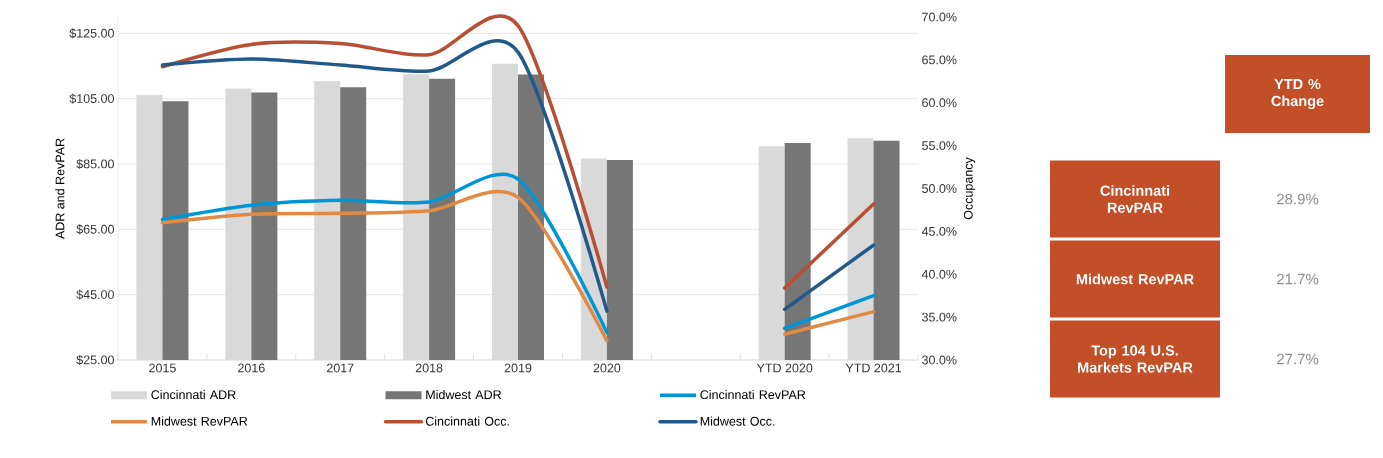  What do you see at coordinates (95, 360) in the screenshot?
I see `y-tick-label: $25.00` at bounding box center [95, 360].